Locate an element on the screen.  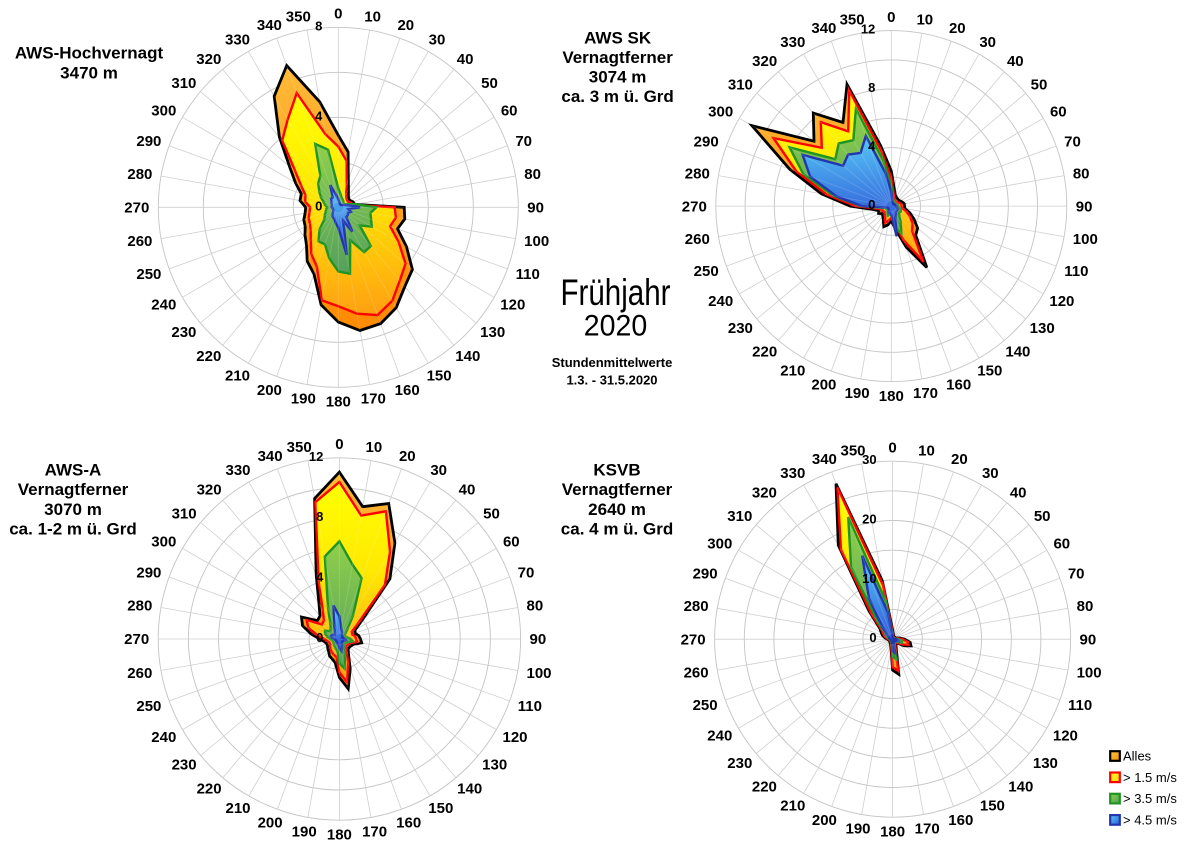
svg-text: 110 is located at coordinates (528, 274).